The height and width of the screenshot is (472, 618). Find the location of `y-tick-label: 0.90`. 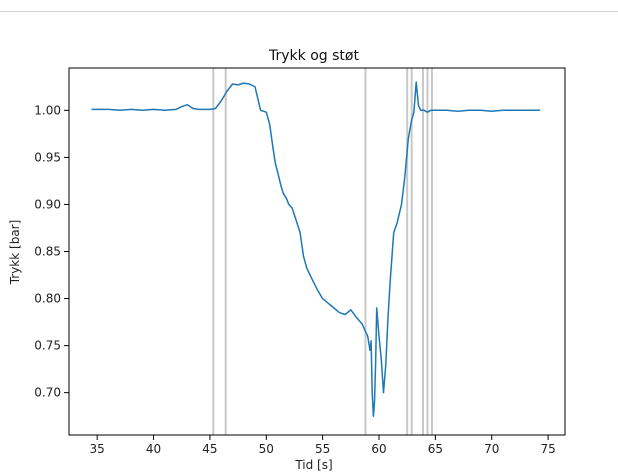

y-tick-label: 0.90 is located at coordinates (47, 204).